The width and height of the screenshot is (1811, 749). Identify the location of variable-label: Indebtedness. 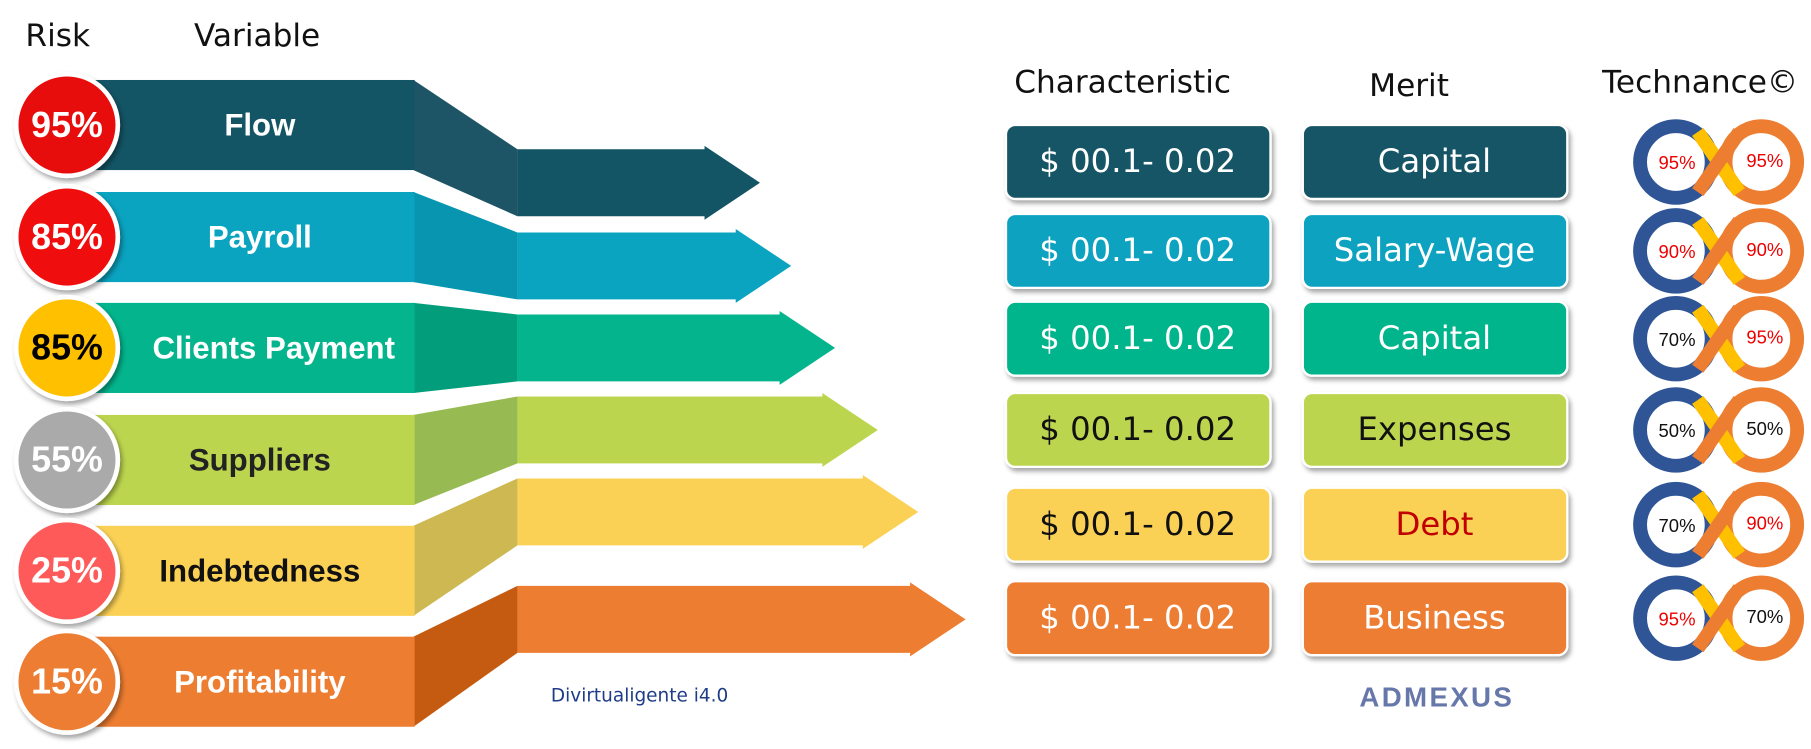
(259, 570).